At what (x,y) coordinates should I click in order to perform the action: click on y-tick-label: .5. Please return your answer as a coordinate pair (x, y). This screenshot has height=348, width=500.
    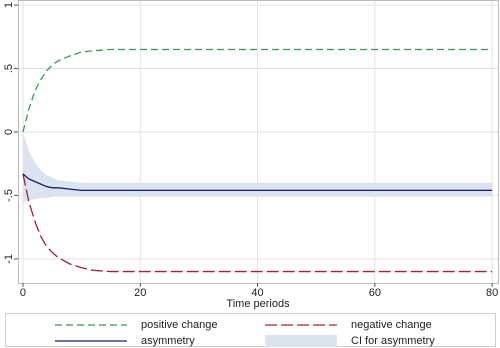
    Looking at the image, I should click on (9, 68).